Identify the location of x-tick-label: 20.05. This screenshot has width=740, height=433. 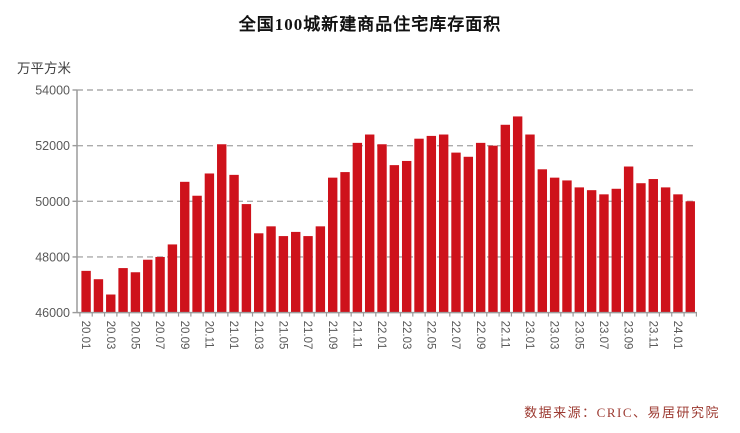
(135, 335).